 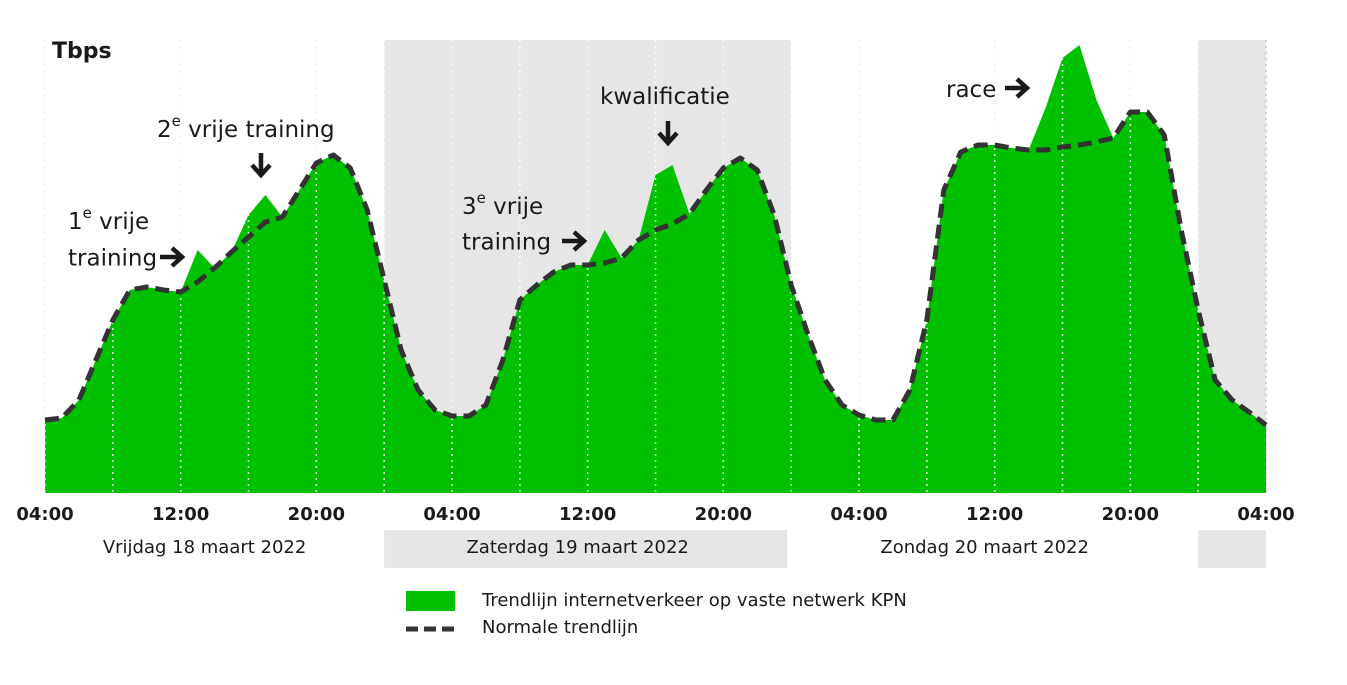 What do you see at coordinates (205, 547) in the screenshot?
I see `day-label: Vrijdag 18 maart 2022` at bounding box center [205, 547].